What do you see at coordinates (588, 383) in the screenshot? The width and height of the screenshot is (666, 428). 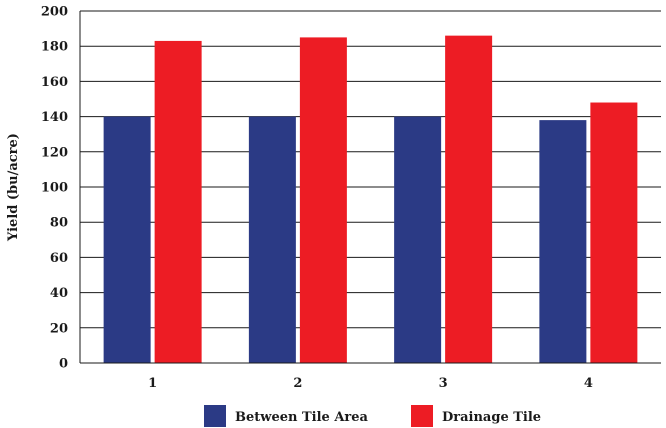 I see `x-tick-label: 4` at bounding box center [588, 383].